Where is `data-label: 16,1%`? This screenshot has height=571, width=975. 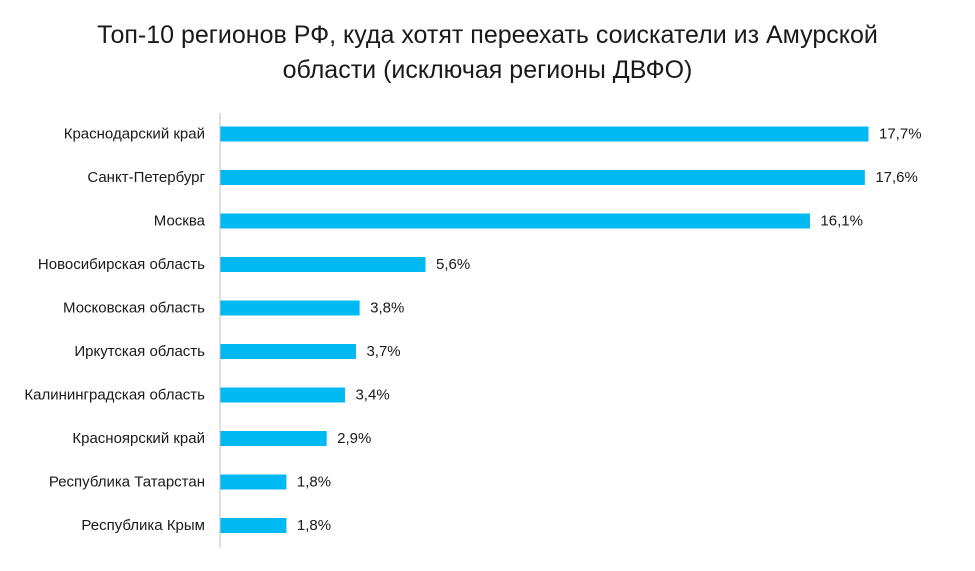 data-label: 16,1% is located at coordinates (841, 221).